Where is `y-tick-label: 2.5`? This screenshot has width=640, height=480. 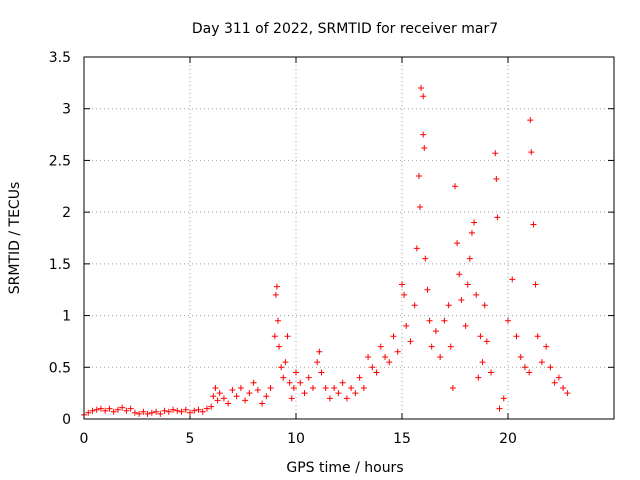 y-tick-label: 2.5 is located at coordinates (60, 161).